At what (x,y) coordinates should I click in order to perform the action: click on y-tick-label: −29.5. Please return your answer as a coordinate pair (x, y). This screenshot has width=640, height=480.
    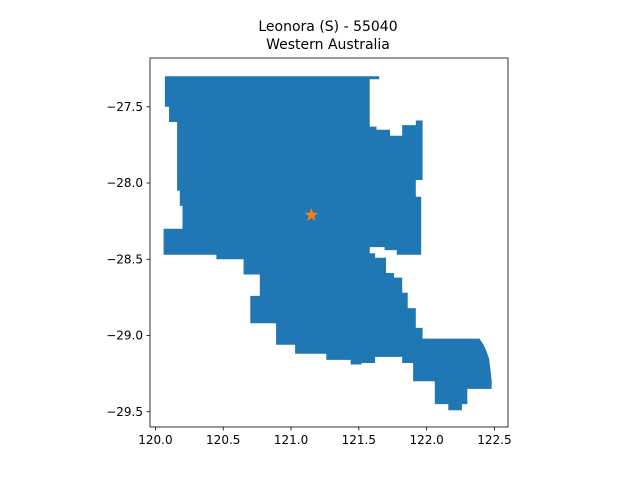
    Looking at the image, I should click on (124, 412).